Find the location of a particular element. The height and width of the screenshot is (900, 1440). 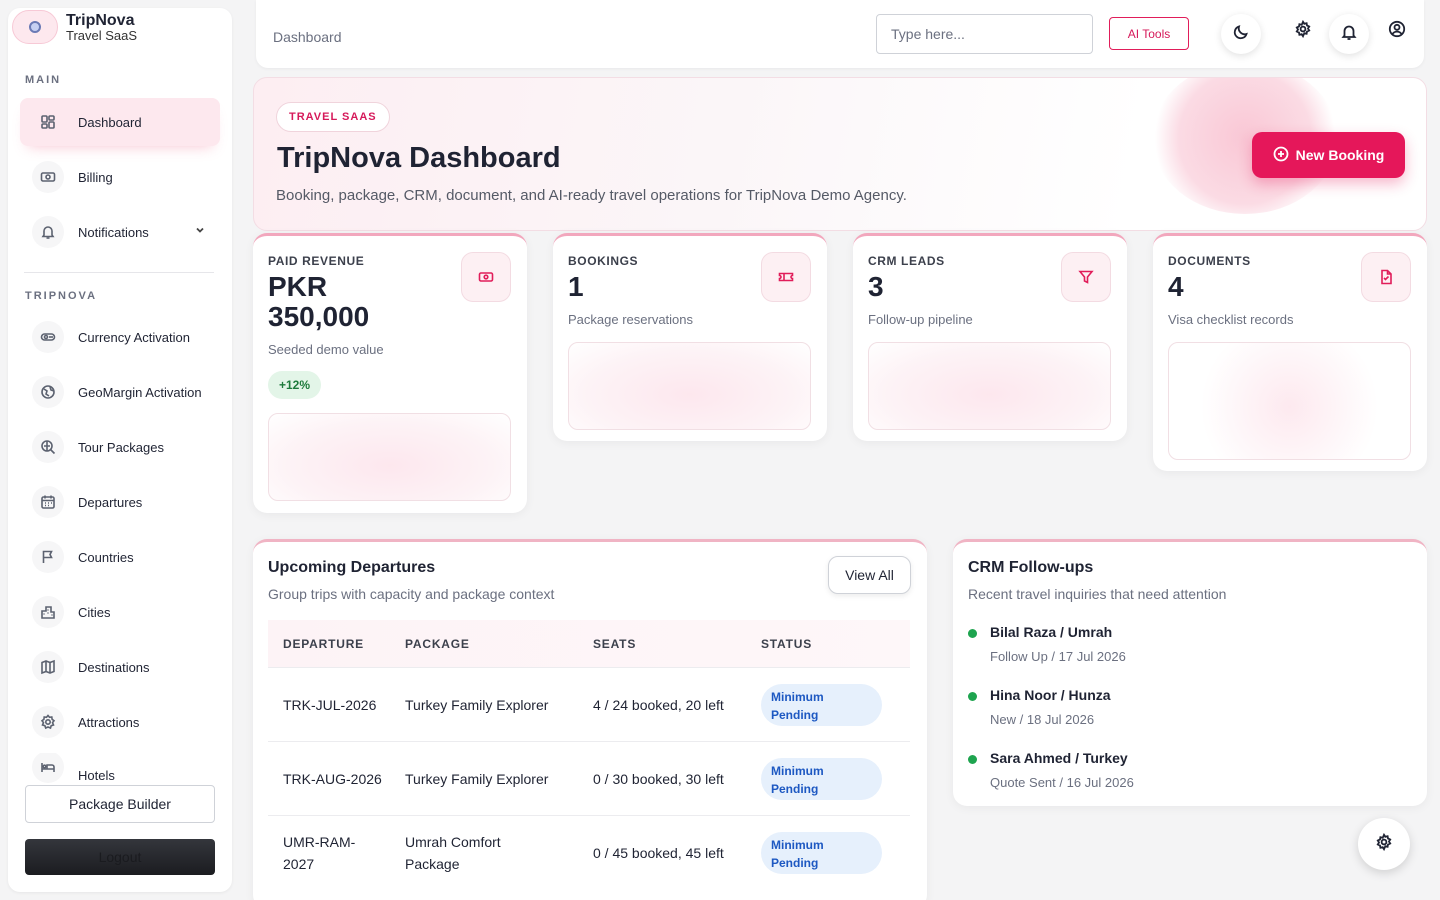

top-header: Dashboard AI Tools is located at coordinates (840, 34).